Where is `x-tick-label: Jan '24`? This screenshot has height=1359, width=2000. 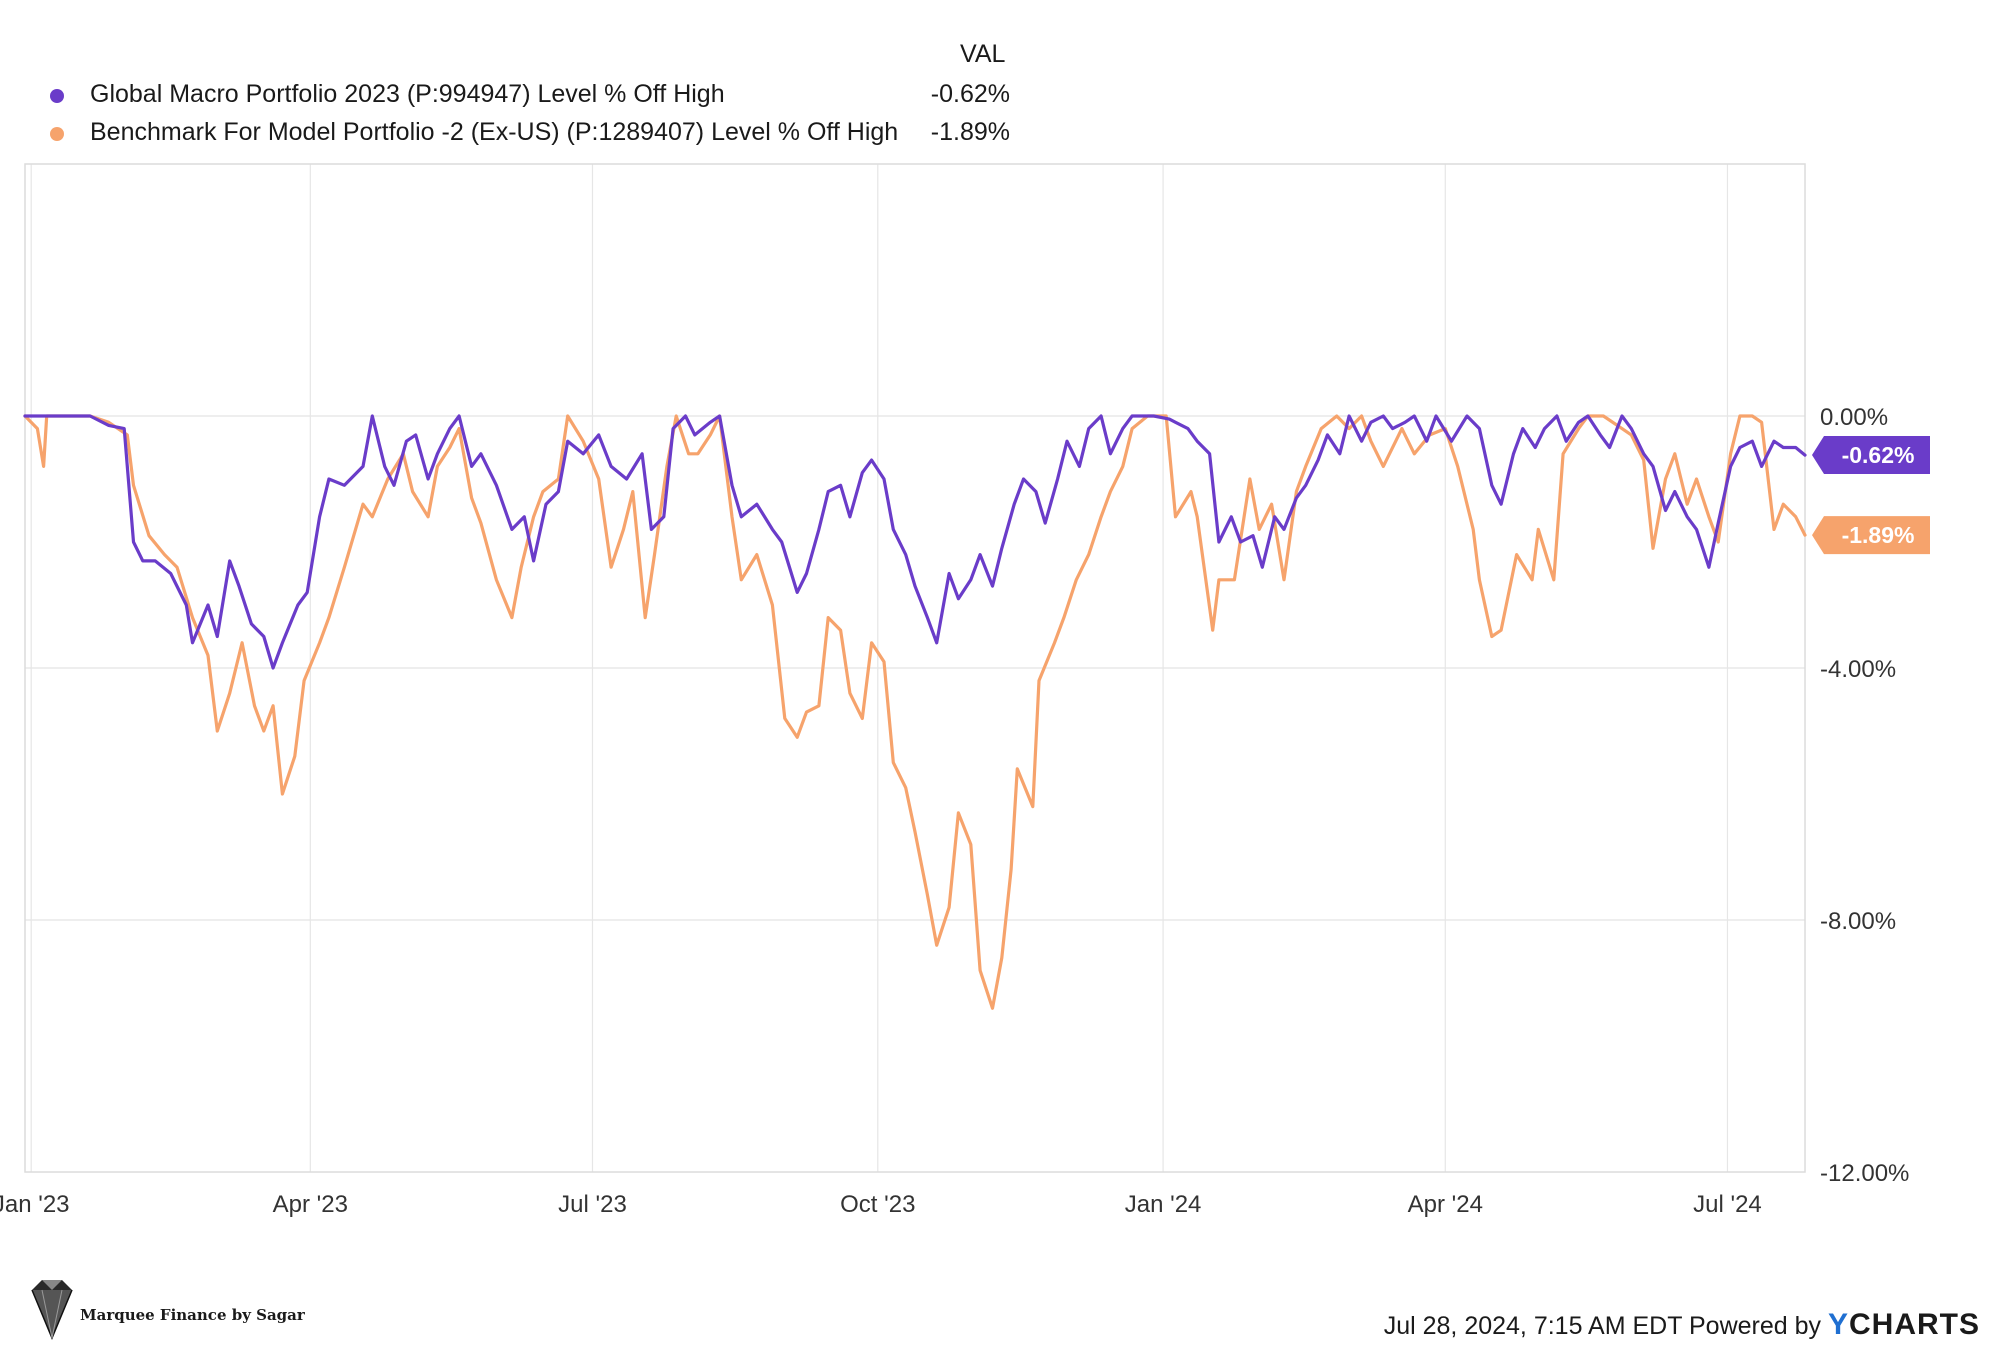
x-tick-label: Jan '24 is located at coordinates (1163, 1204).